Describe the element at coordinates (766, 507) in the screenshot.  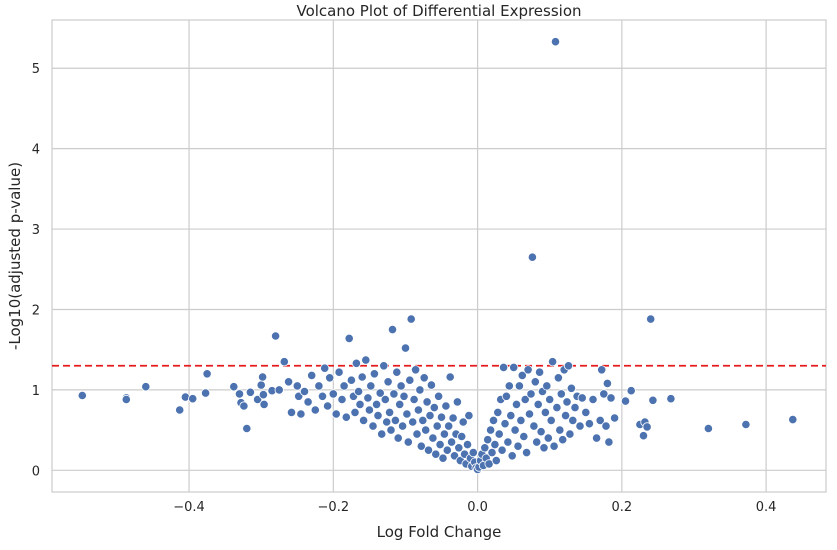
I see `x-tick-label: 0.4` at that location.